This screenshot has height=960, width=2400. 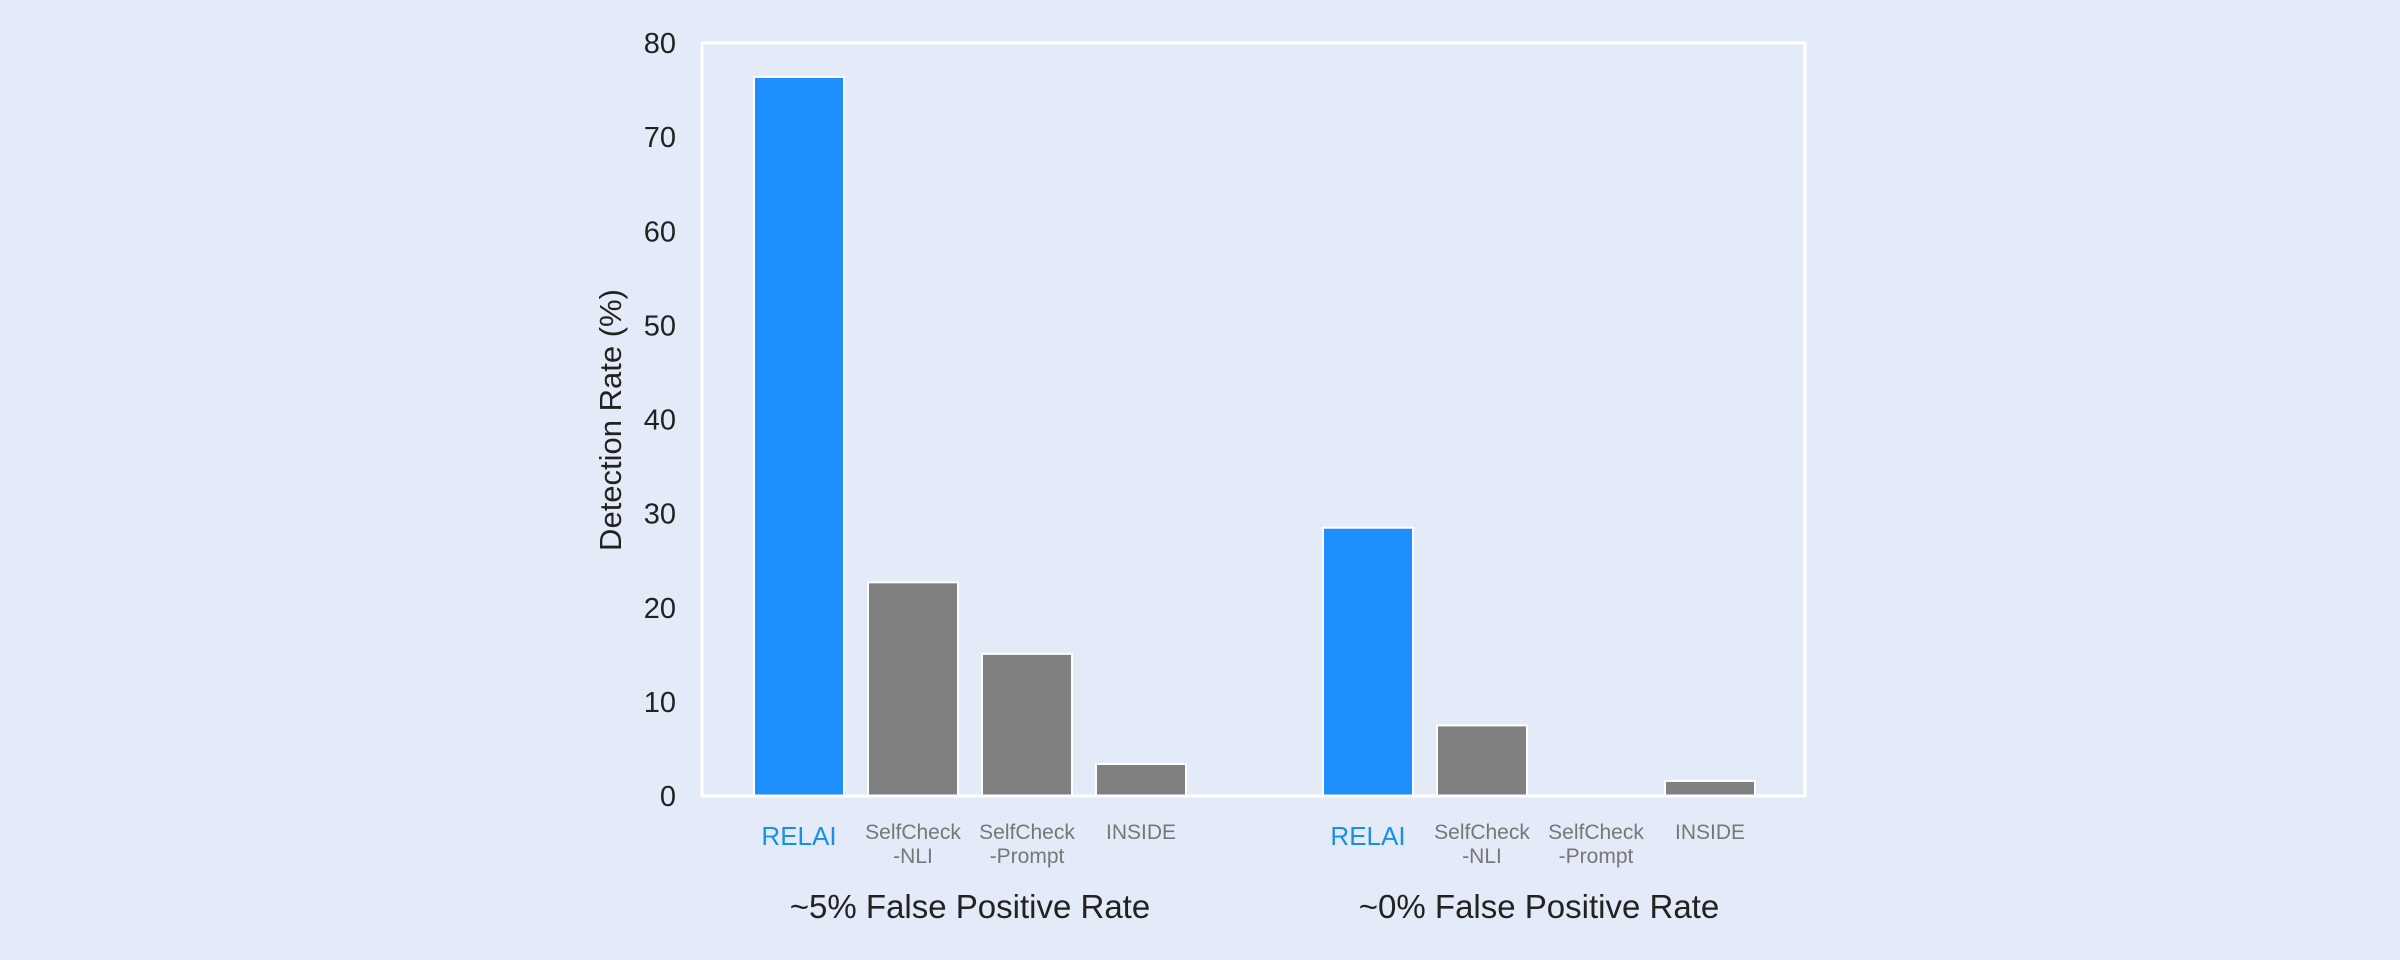 I want to click on y-tick-label: 60, so click(x=660, y=232).